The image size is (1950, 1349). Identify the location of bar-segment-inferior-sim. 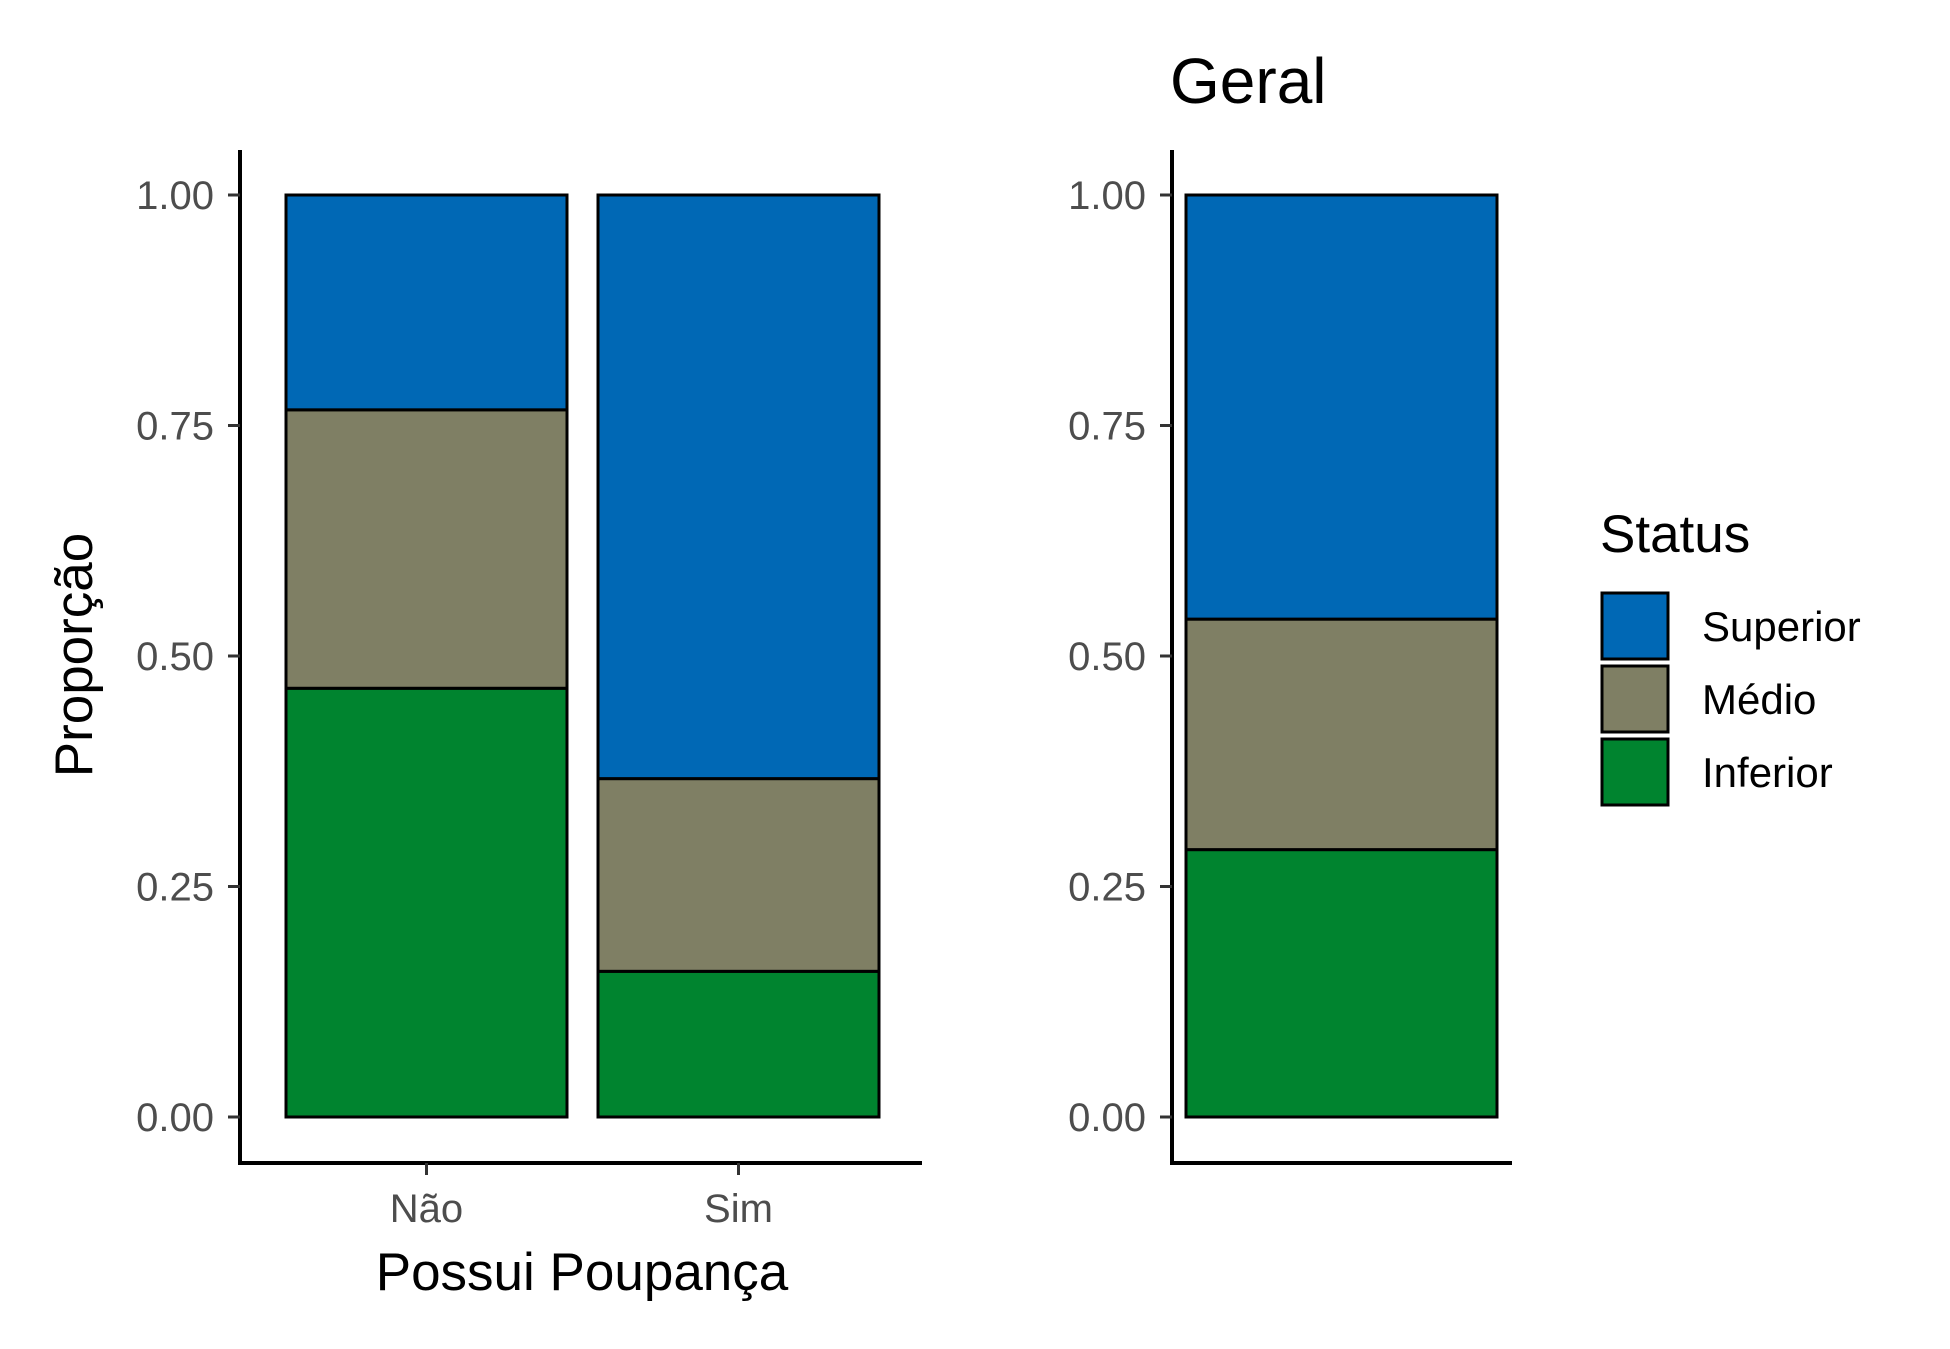
(738, 1044).